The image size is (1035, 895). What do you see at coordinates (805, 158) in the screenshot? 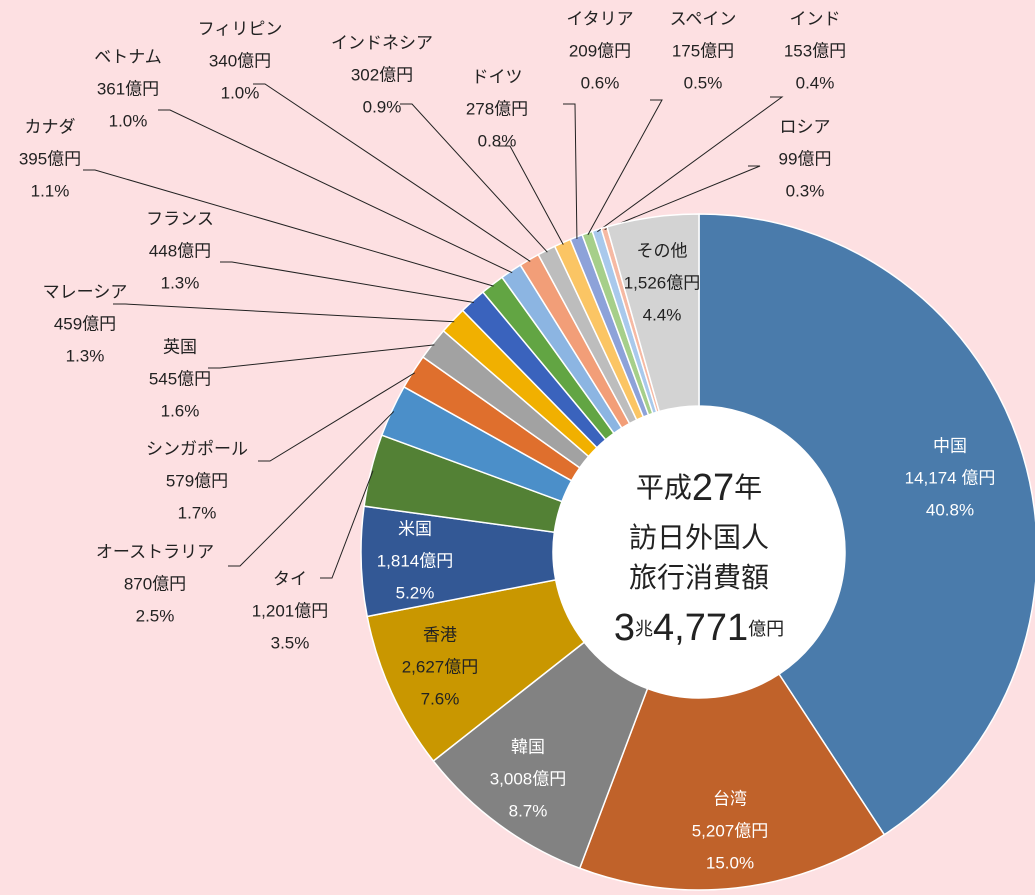
I see `value-label: 99億円` at bounding box center [805, 158].